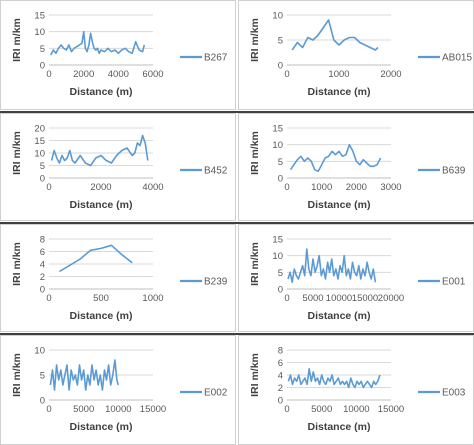 The image size is (474, 445). What do you see at coordinates (457, 58) in the screenshot?
I see `legend-label: AB015` at bounding box center [457, 58].